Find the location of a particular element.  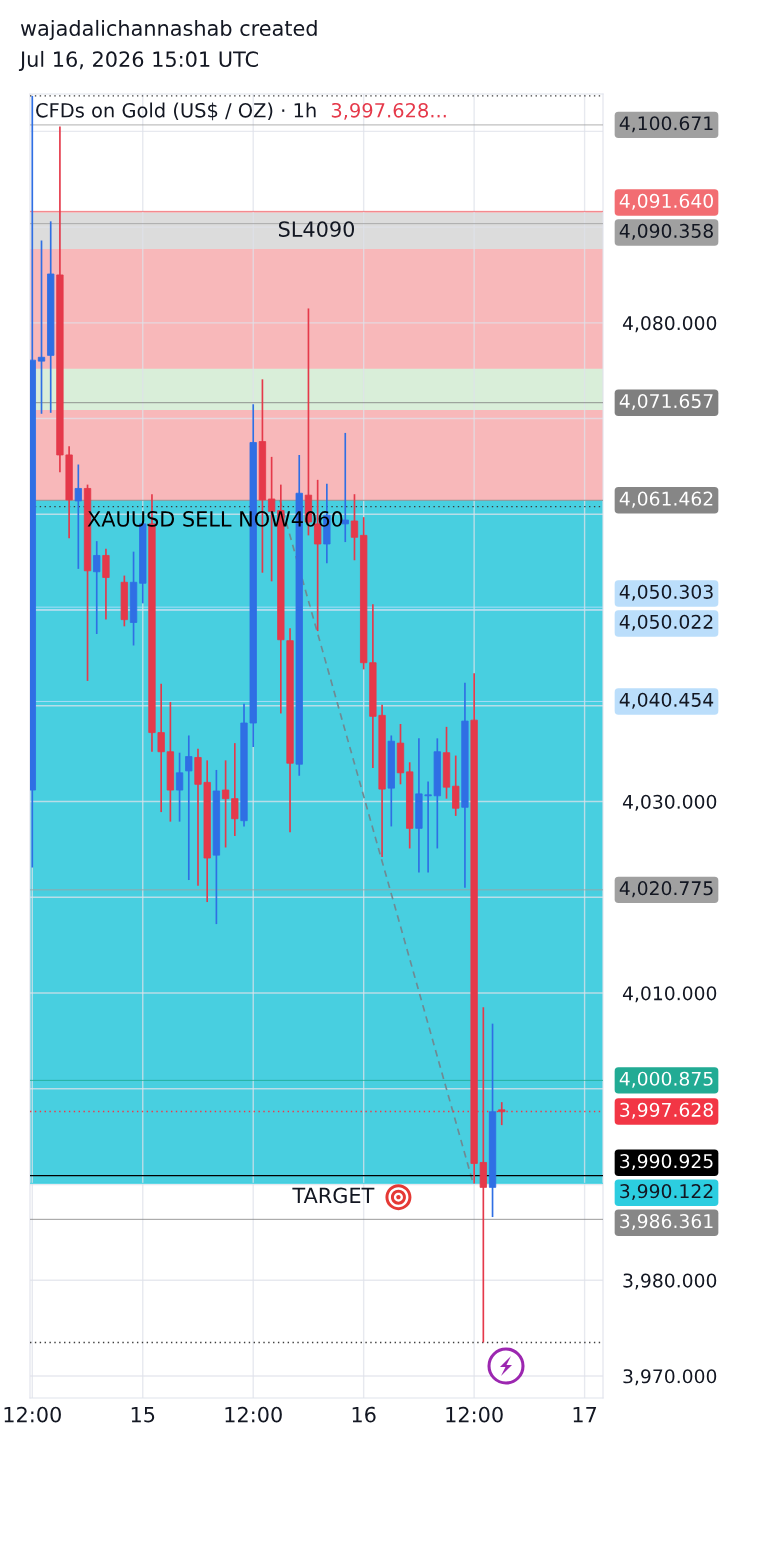

y-tick-label: 4,010.000 is located at coordinates (669, 994).